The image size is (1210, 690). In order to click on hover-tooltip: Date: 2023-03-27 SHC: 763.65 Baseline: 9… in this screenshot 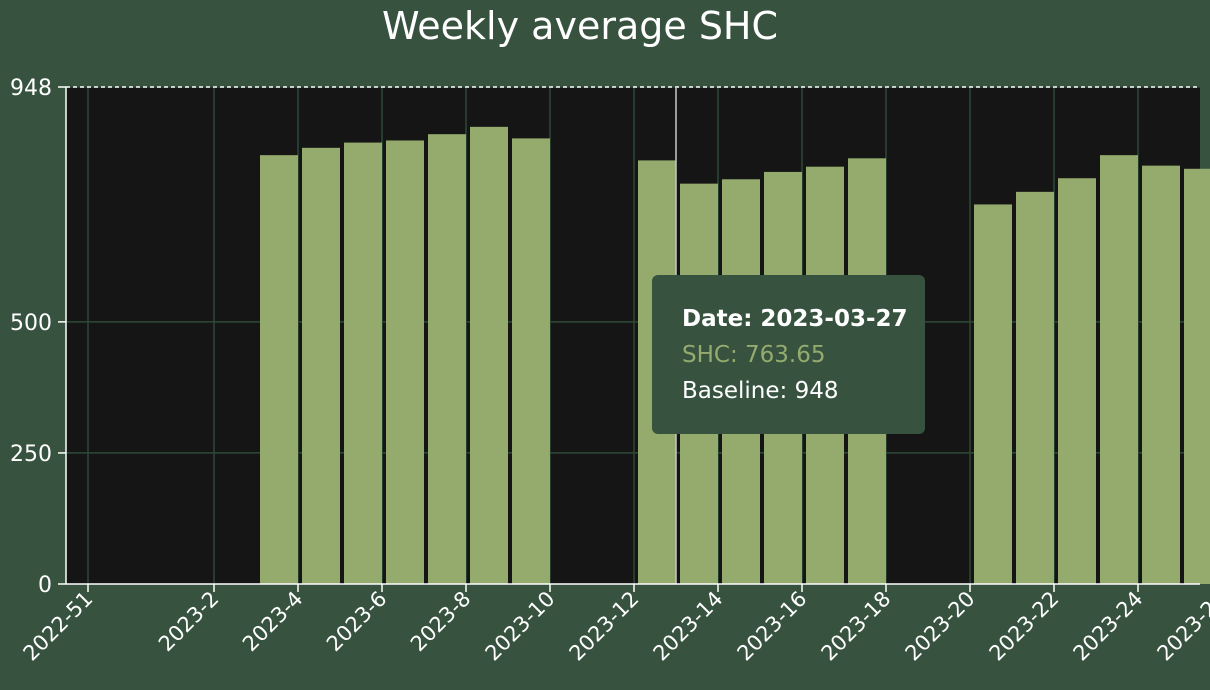, I will do `click(788, 354)`.